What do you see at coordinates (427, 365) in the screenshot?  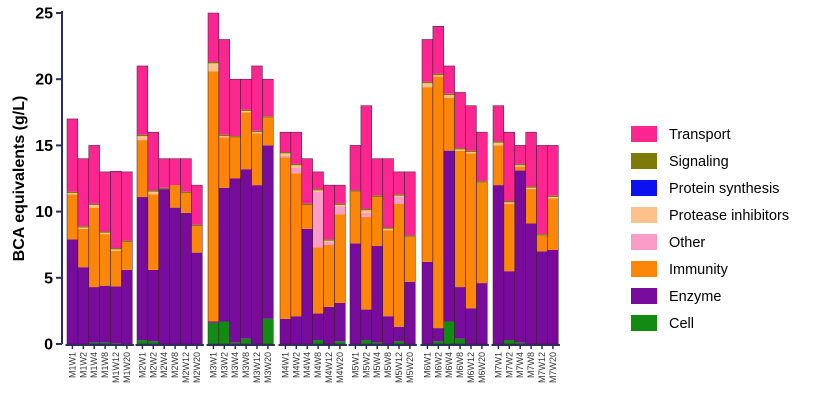 I see `x-tick-label: M6W1` at bounding box center [427, 365].